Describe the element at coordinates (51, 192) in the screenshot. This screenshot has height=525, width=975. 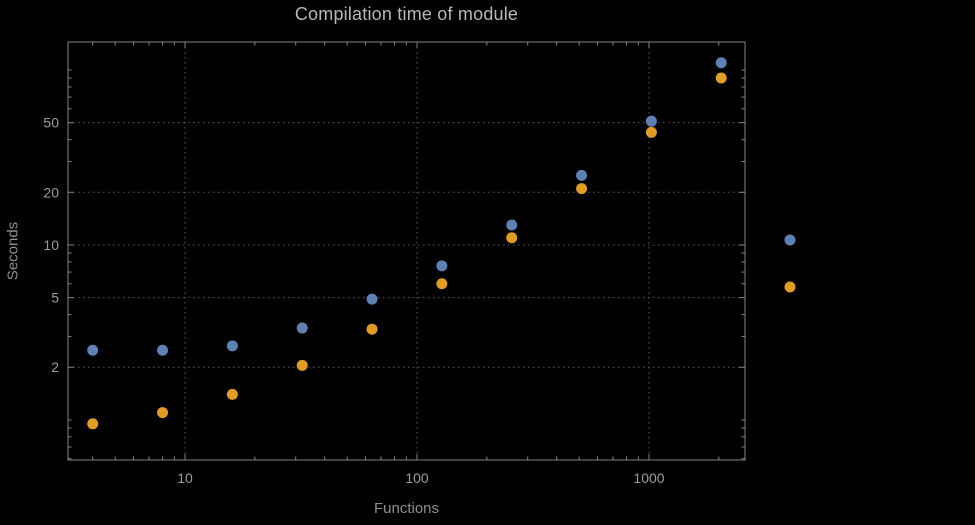
I see `y-tick-label: 20` at that location.